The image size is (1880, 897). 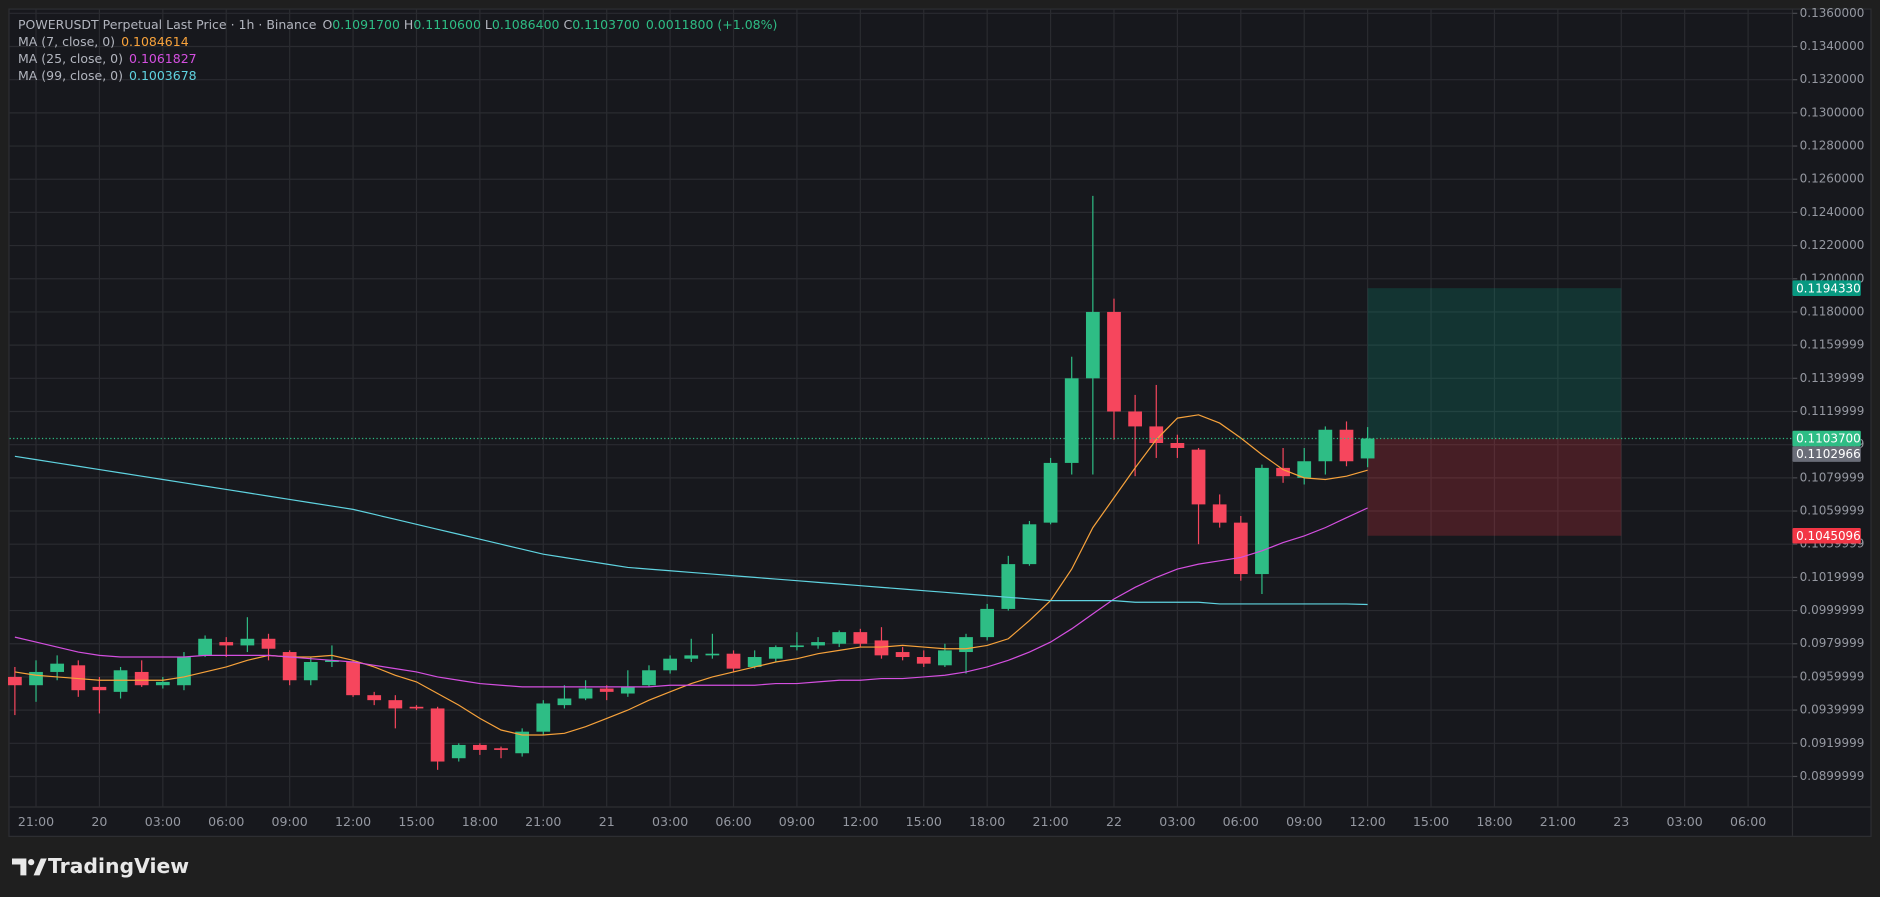 I want to click on ohlc-value: 0.1091700, so click(x=366, y=24).